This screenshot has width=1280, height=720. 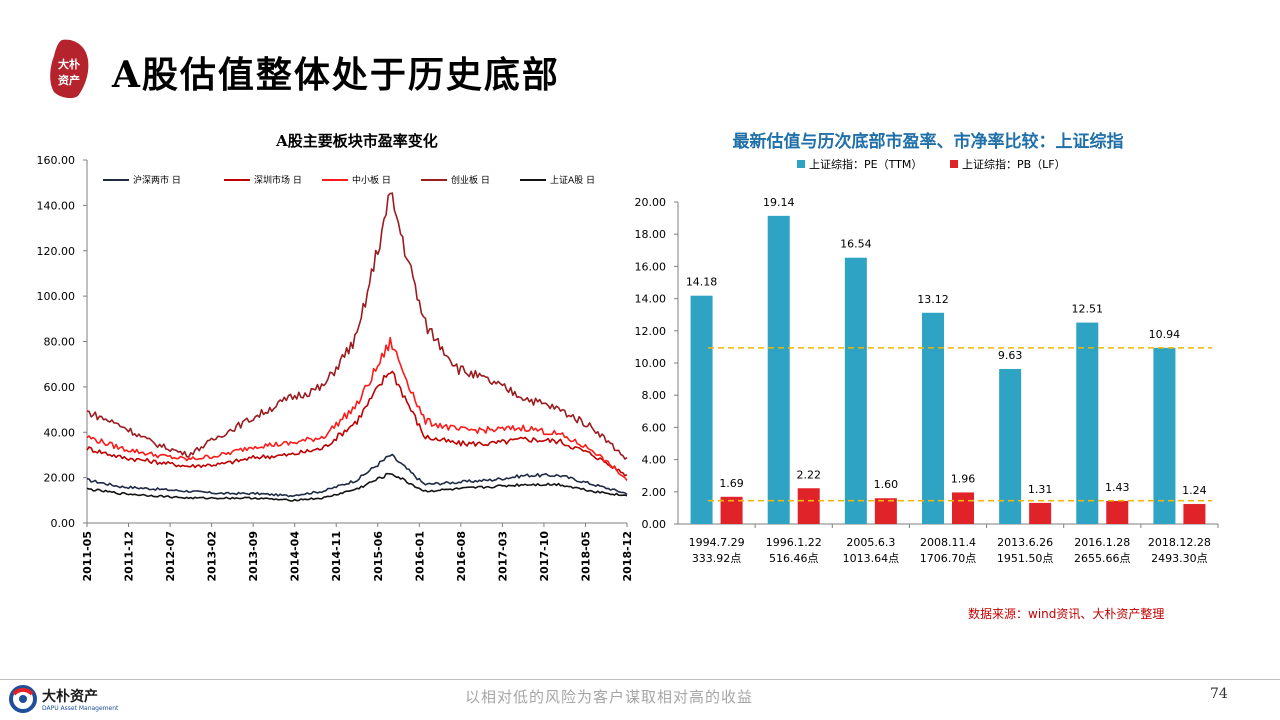 I want to click on line-x-tick-label: 2013-09, so click(x=253, y=556).